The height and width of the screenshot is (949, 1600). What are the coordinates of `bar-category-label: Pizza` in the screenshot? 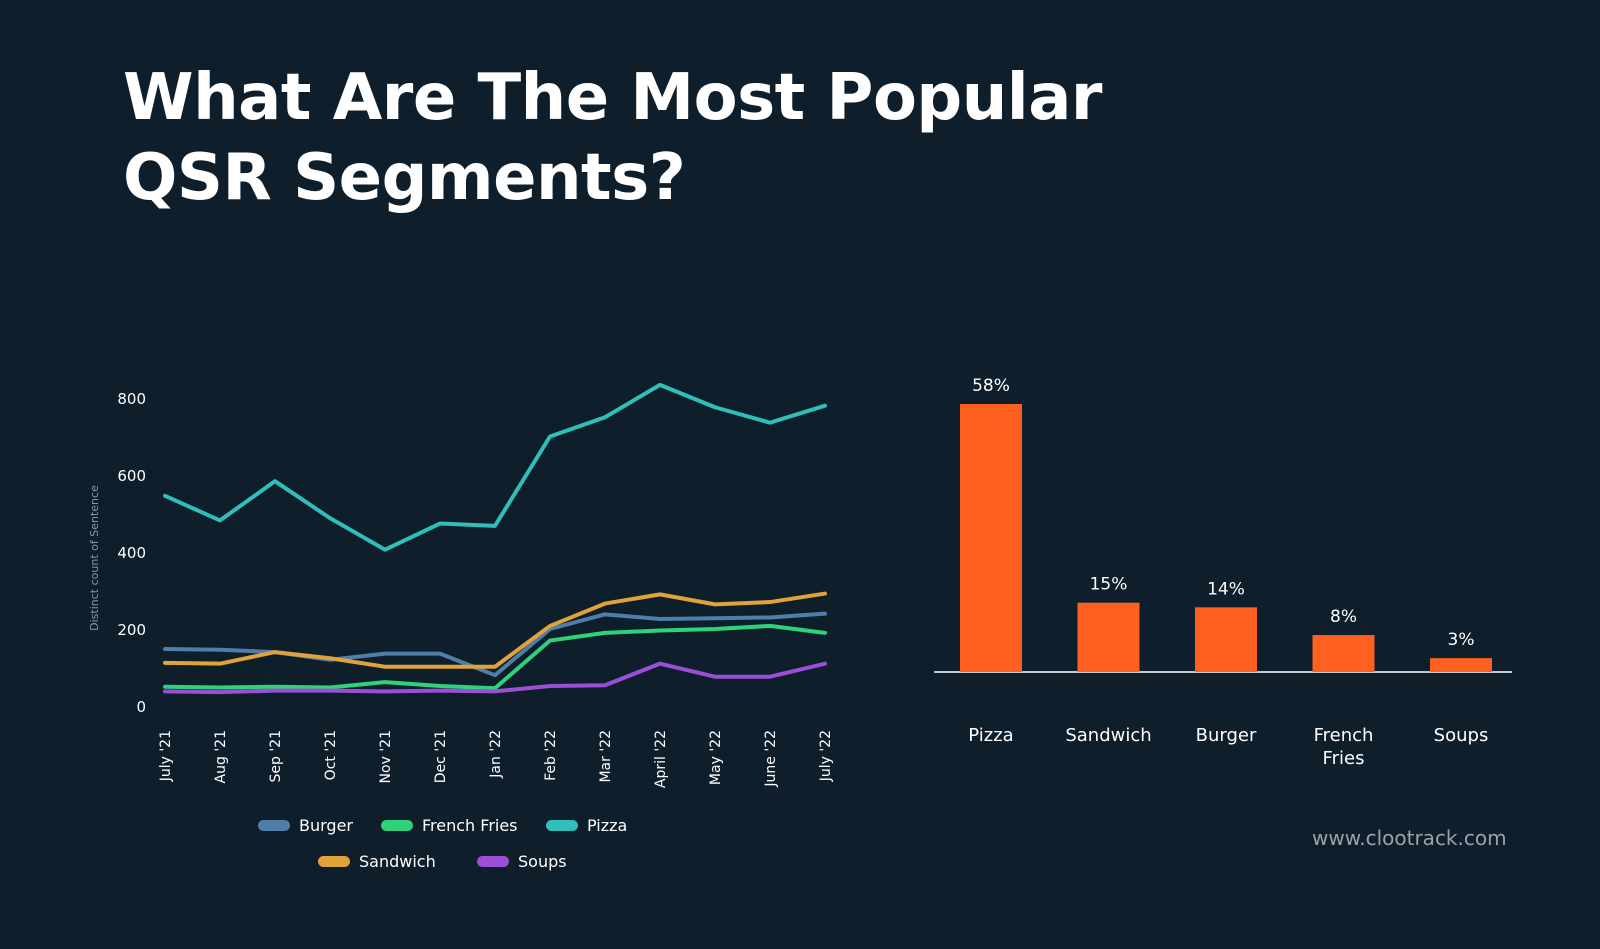 It's located at (990, 735).